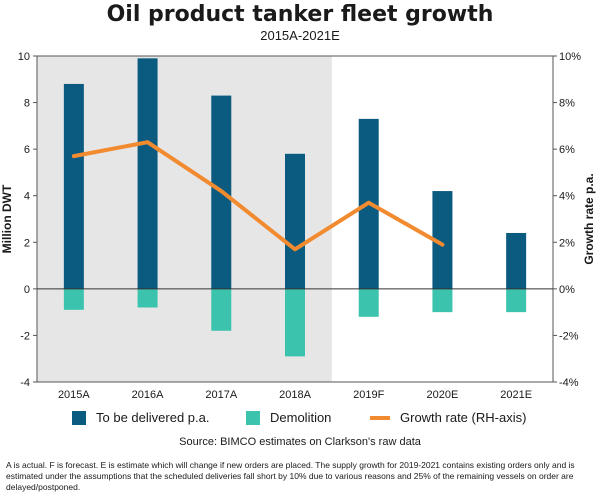  Describe the element at coordinates (443, 395) in the screenshot. I see `x-tick-label: 2020E` at that location.